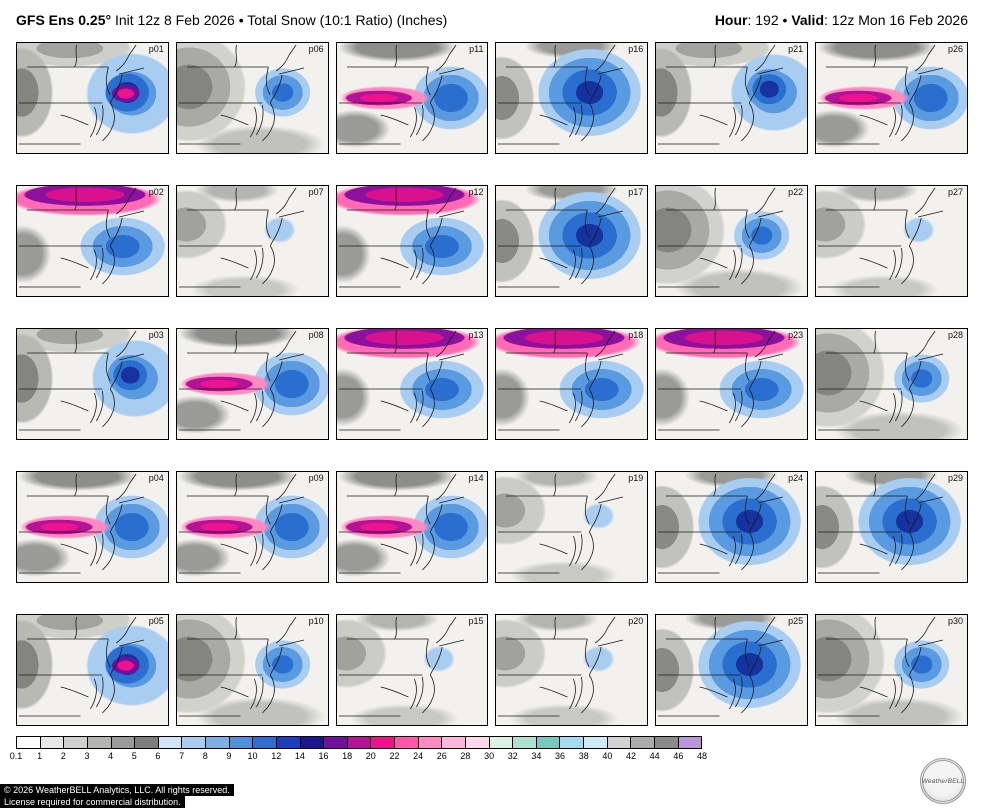 The height and width of the screenshot is (808, 984). What do you see at coordinates (891, 241) in the screenshot?
I see `ensemble-map-panel: p27` at bounding box center [891, 241].